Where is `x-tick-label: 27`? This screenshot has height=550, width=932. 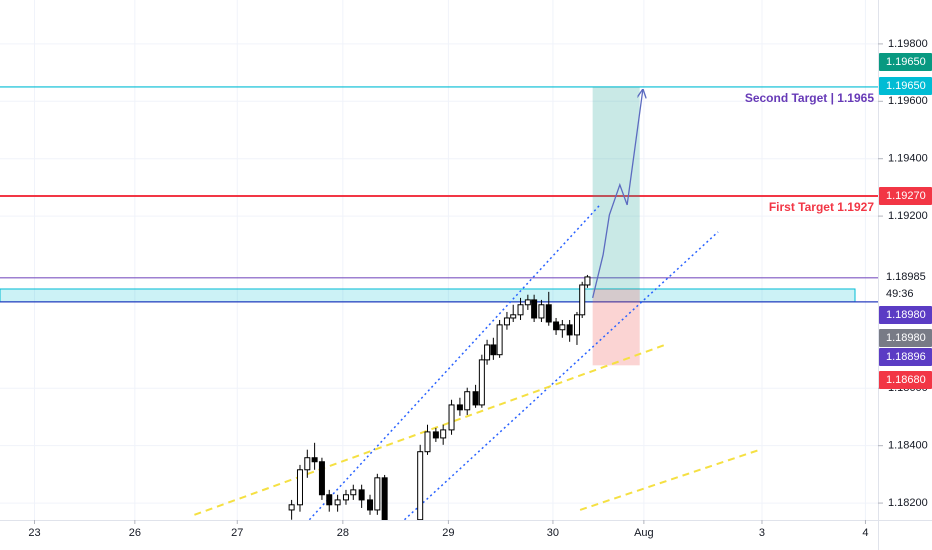
x-tick-label: 27 is located at coordinates (237, 533).